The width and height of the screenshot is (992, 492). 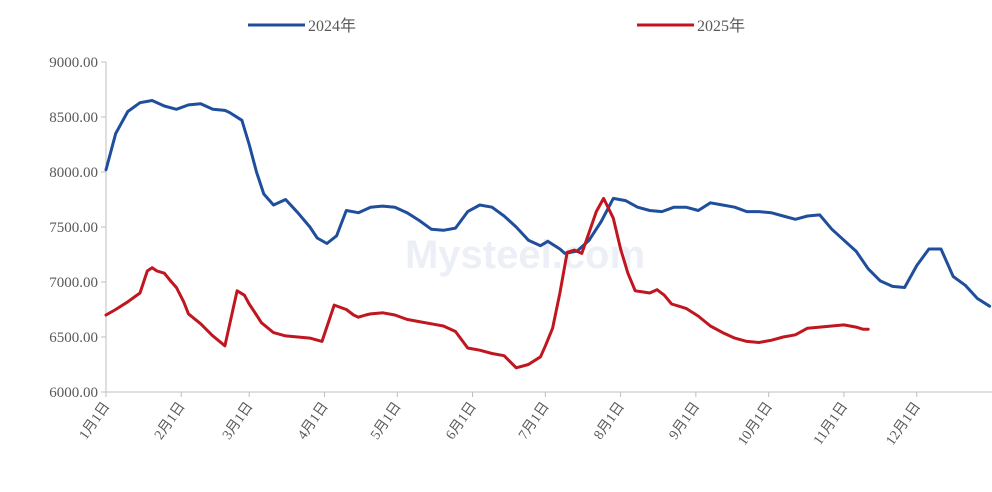 I want to click on x-tick-label: 11月1日, so click(x=830, y=423).